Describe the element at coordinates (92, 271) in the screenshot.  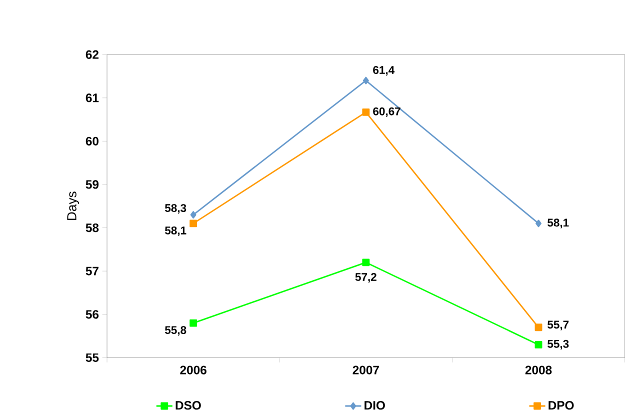
I see `y-tick-label: 57` at that location.